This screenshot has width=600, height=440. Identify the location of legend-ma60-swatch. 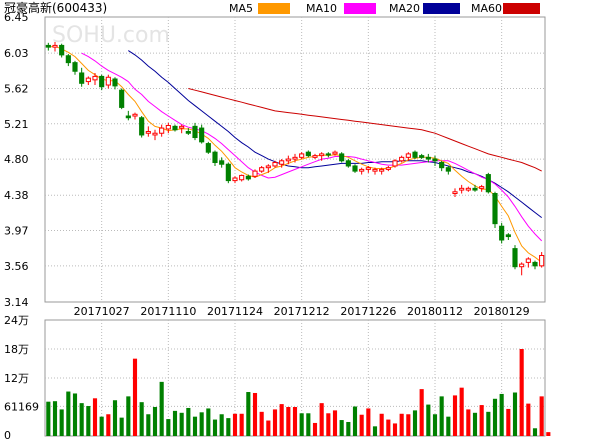
(521, 8).